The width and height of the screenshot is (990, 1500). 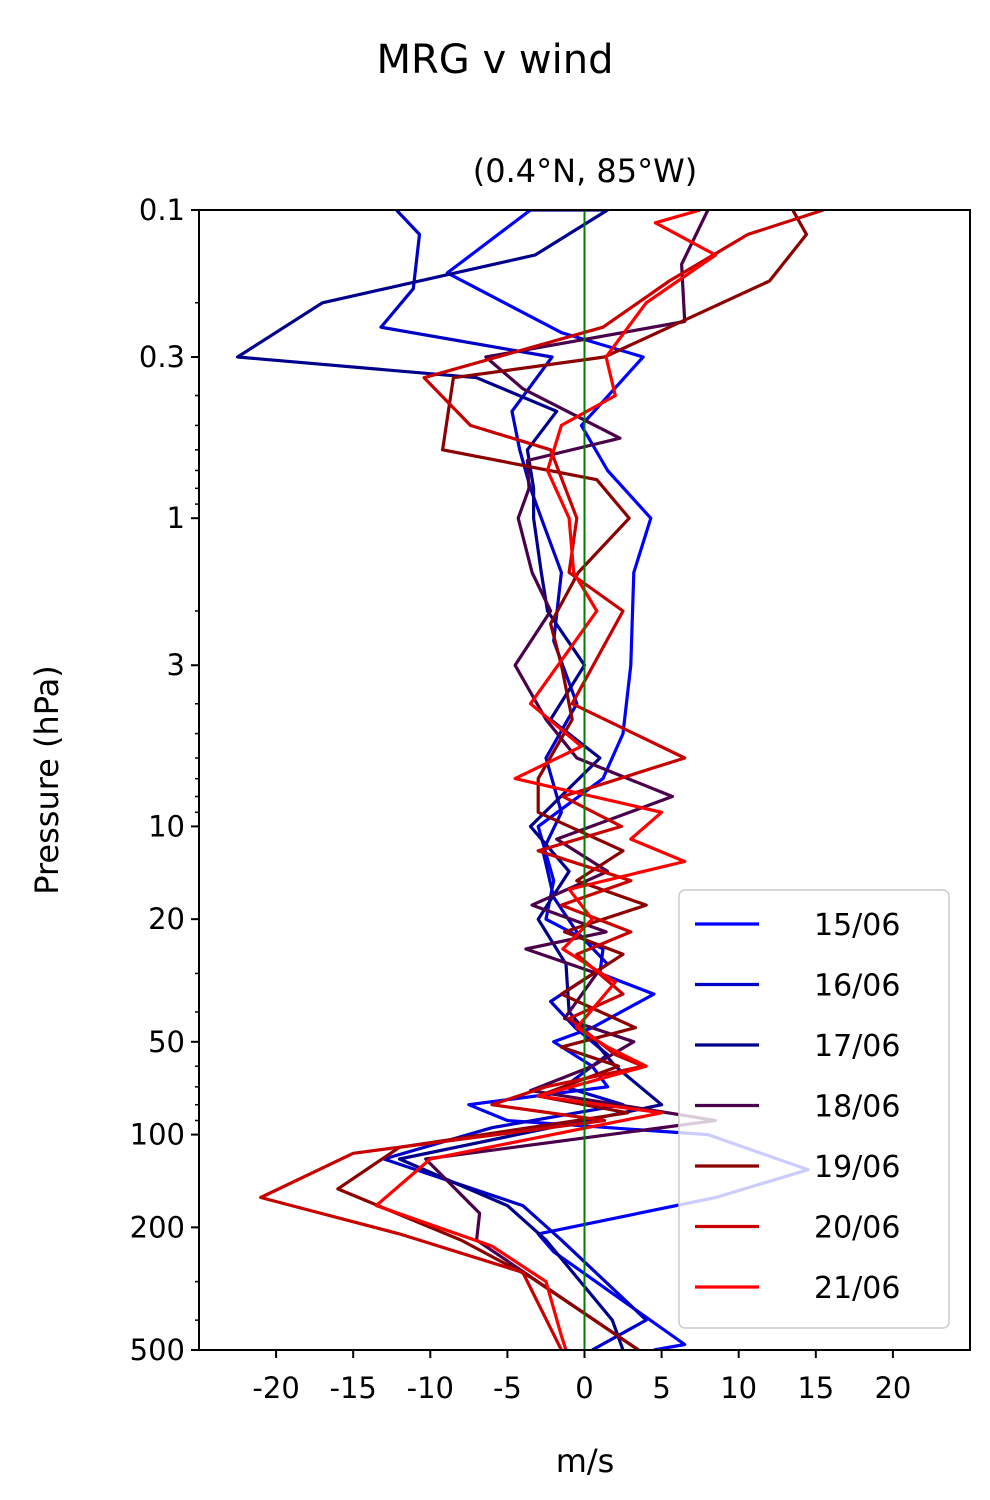 What do you see at coordinates (857, 986) in the screenshot?
I see `legend-label: 16/06` at bounding box center [857, 986].